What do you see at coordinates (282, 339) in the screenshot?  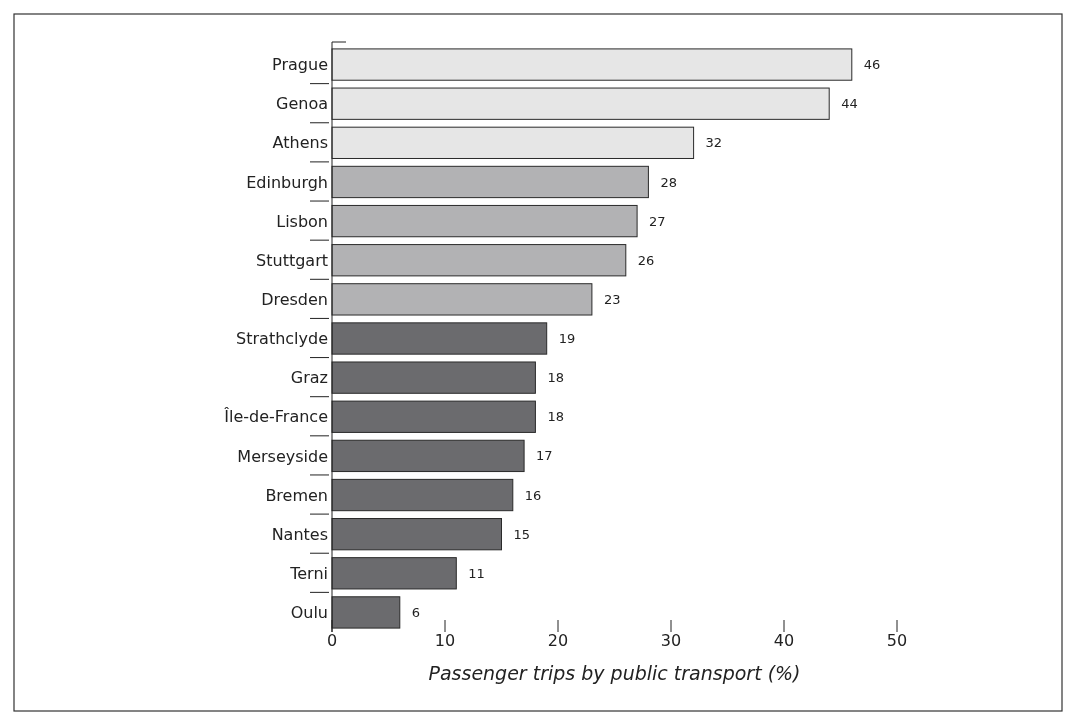 I see `y-tick-label: Strathclyde` at bounding box center [282, 339].